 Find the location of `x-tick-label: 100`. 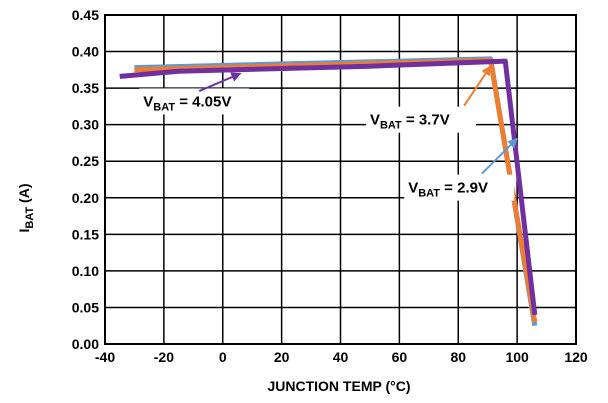

x-tick-label: 100 is located at coordinates (517, 357).